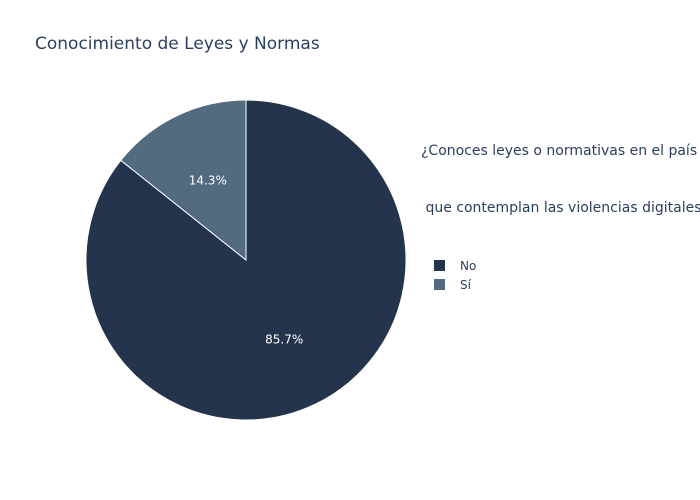  Describe the element at coordinates (208, 181) in the screenshot. I see `slice-label-si: 14.3%` at that location.